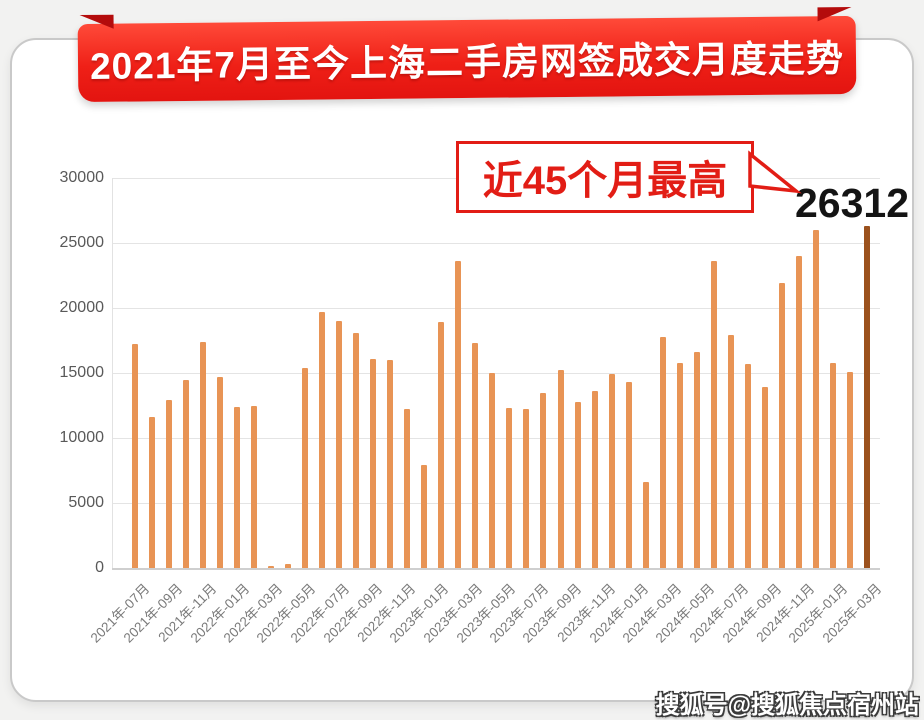 The width and height of the screenshot is (924, 720). What do you see at coordinates (852, 203) in the screenshot?
I see `max-value-label: 26312` at bounding box center [852, 203].